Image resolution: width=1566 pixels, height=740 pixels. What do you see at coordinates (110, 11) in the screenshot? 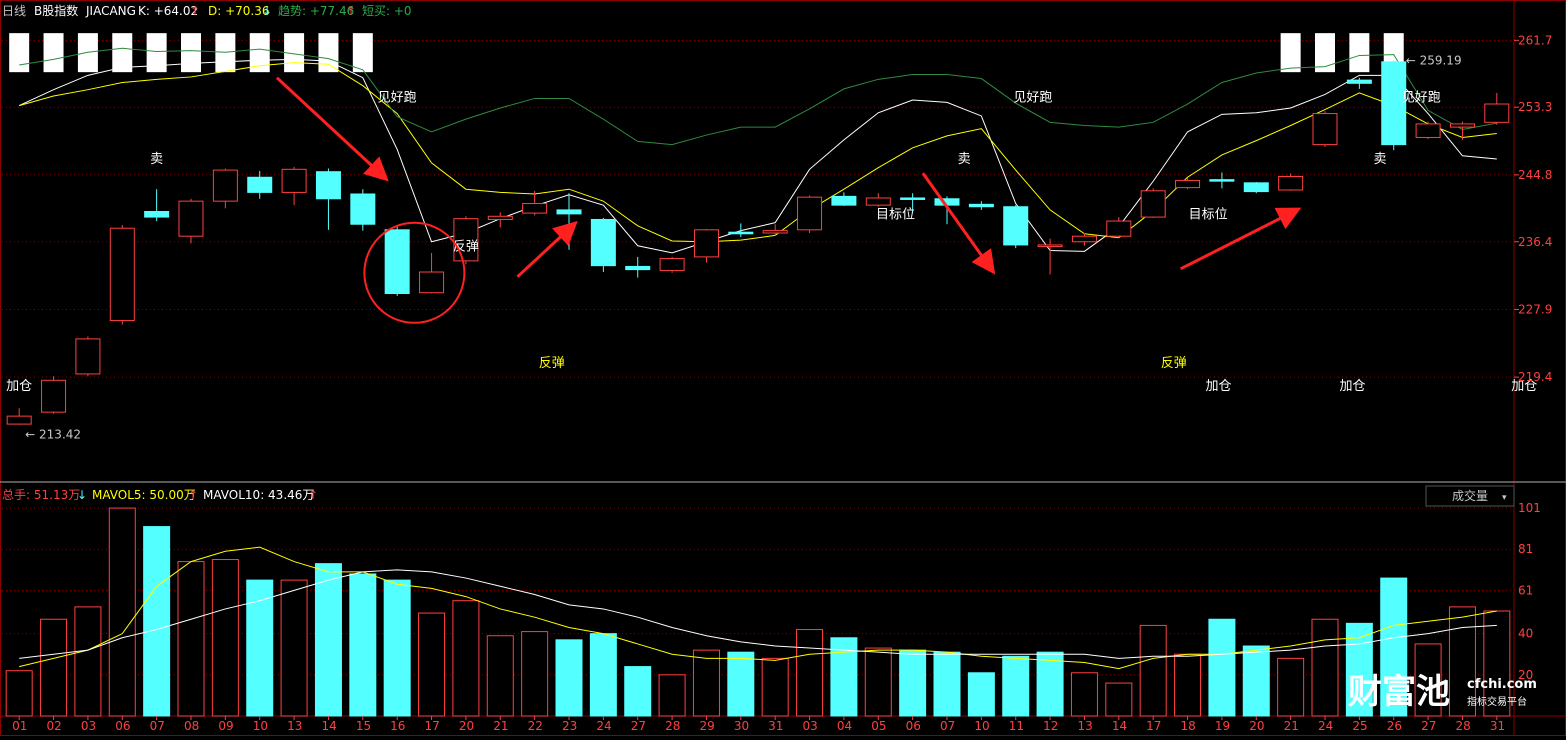
I see `indicator-name: JIACANG` at bounding box center [110, 11].